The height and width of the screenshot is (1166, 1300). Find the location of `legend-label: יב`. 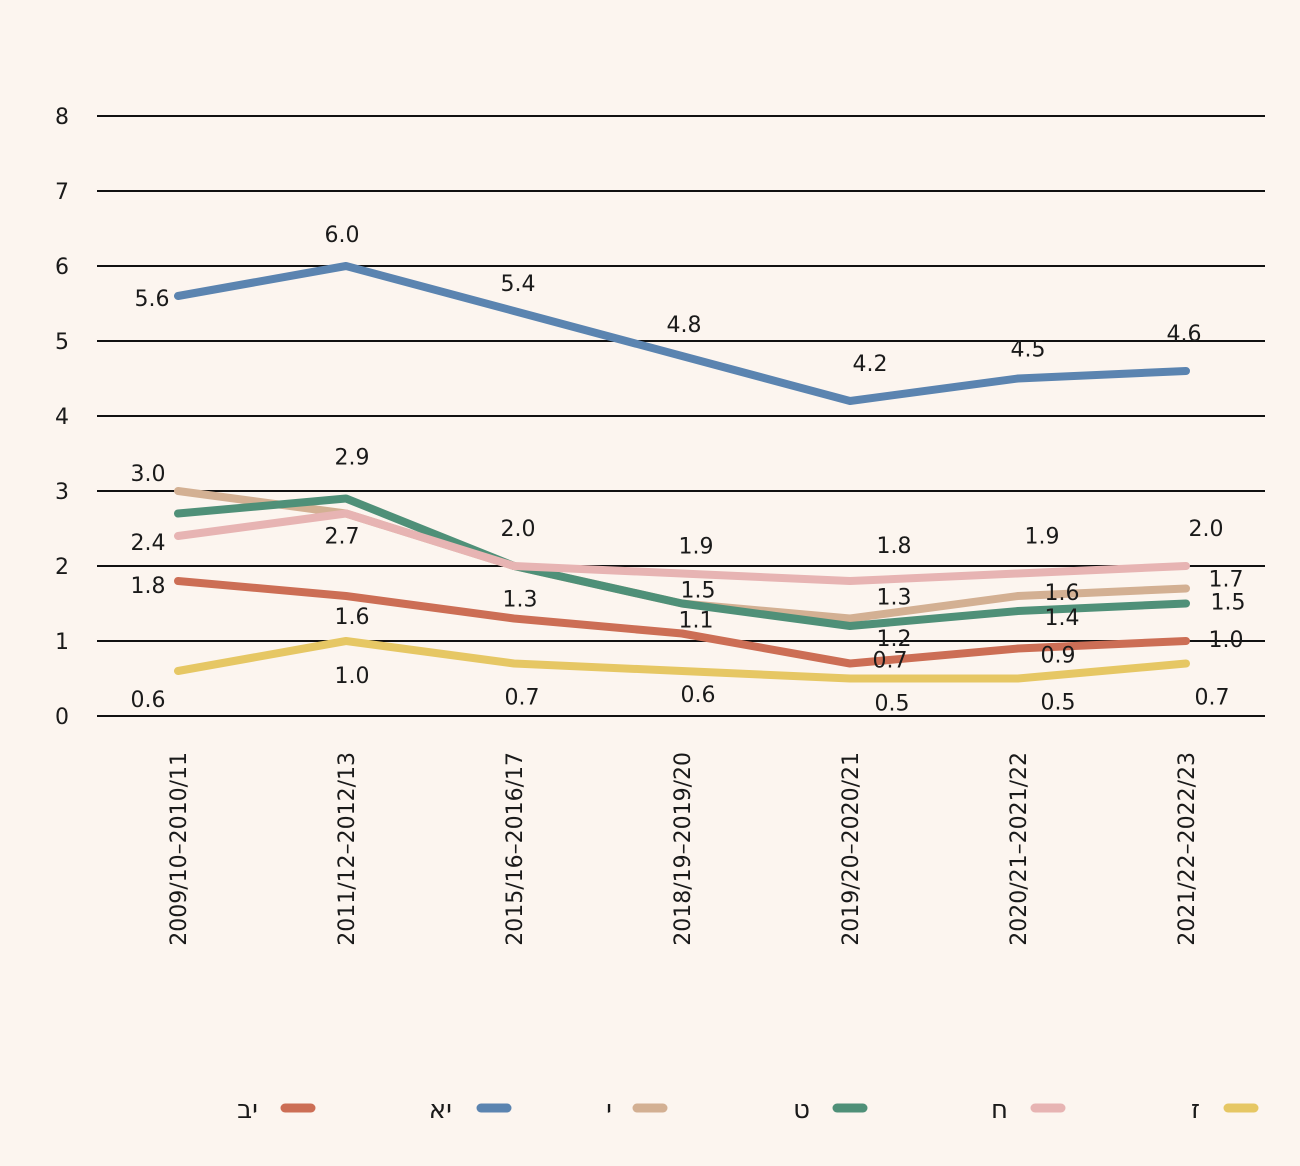

legend-label: יב is located at coordinates (247, 1110).